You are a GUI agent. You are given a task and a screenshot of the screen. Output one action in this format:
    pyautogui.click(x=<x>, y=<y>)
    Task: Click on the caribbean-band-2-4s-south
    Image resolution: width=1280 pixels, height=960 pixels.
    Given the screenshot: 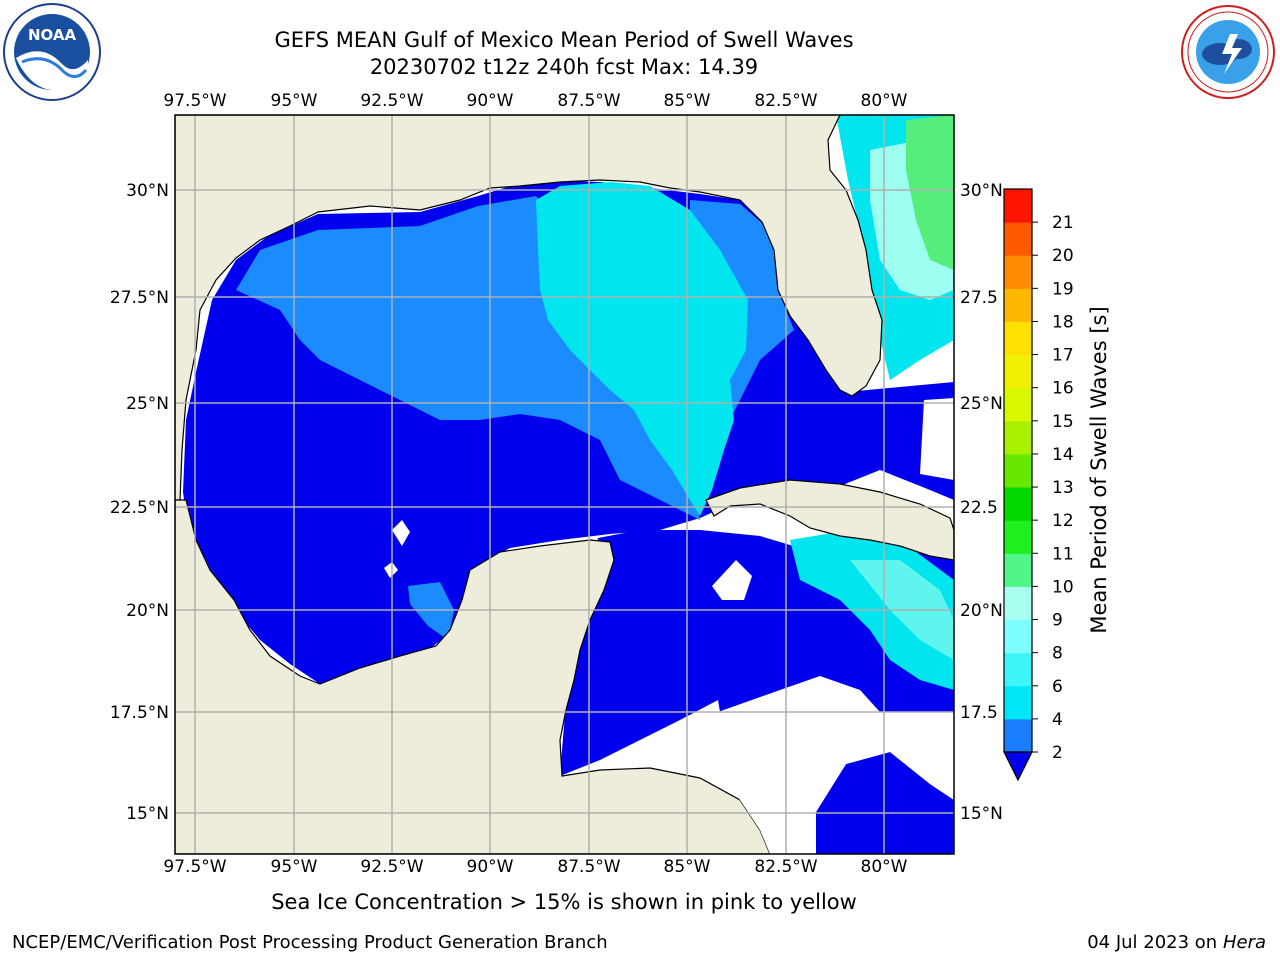 What is the action you would take?
    pyautogui.click(x=885, y=803)
    